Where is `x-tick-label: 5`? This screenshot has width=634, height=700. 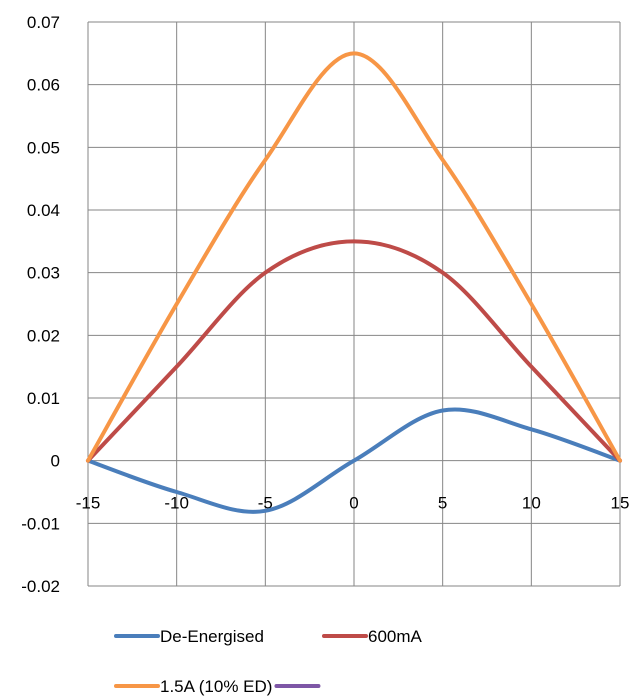 x-tick-label: 5 is located at coordinates (442, 503).